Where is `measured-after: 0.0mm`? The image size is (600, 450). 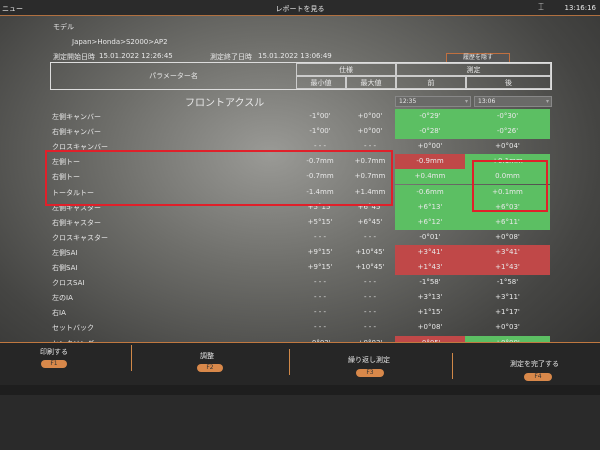
measured-after: 0.0mm is located at coordinates (507, 177).